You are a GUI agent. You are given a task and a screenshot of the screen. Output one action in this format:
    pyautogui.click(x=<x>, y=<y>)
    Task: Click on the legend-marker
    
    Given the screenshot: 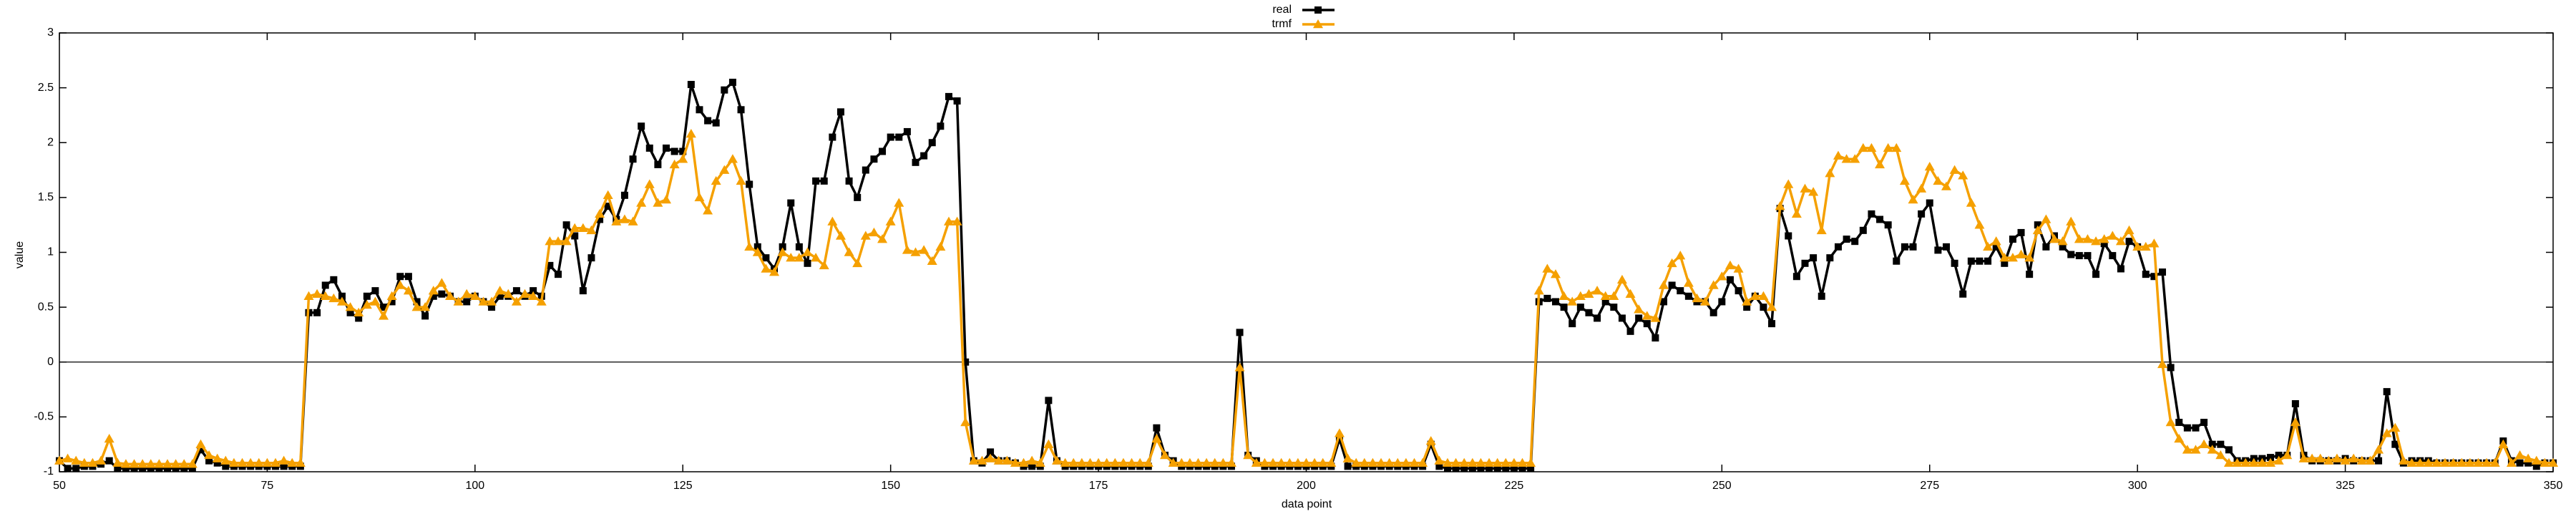 What is the action you would take?
    pyautogui.click(x=1318, y=10)
    